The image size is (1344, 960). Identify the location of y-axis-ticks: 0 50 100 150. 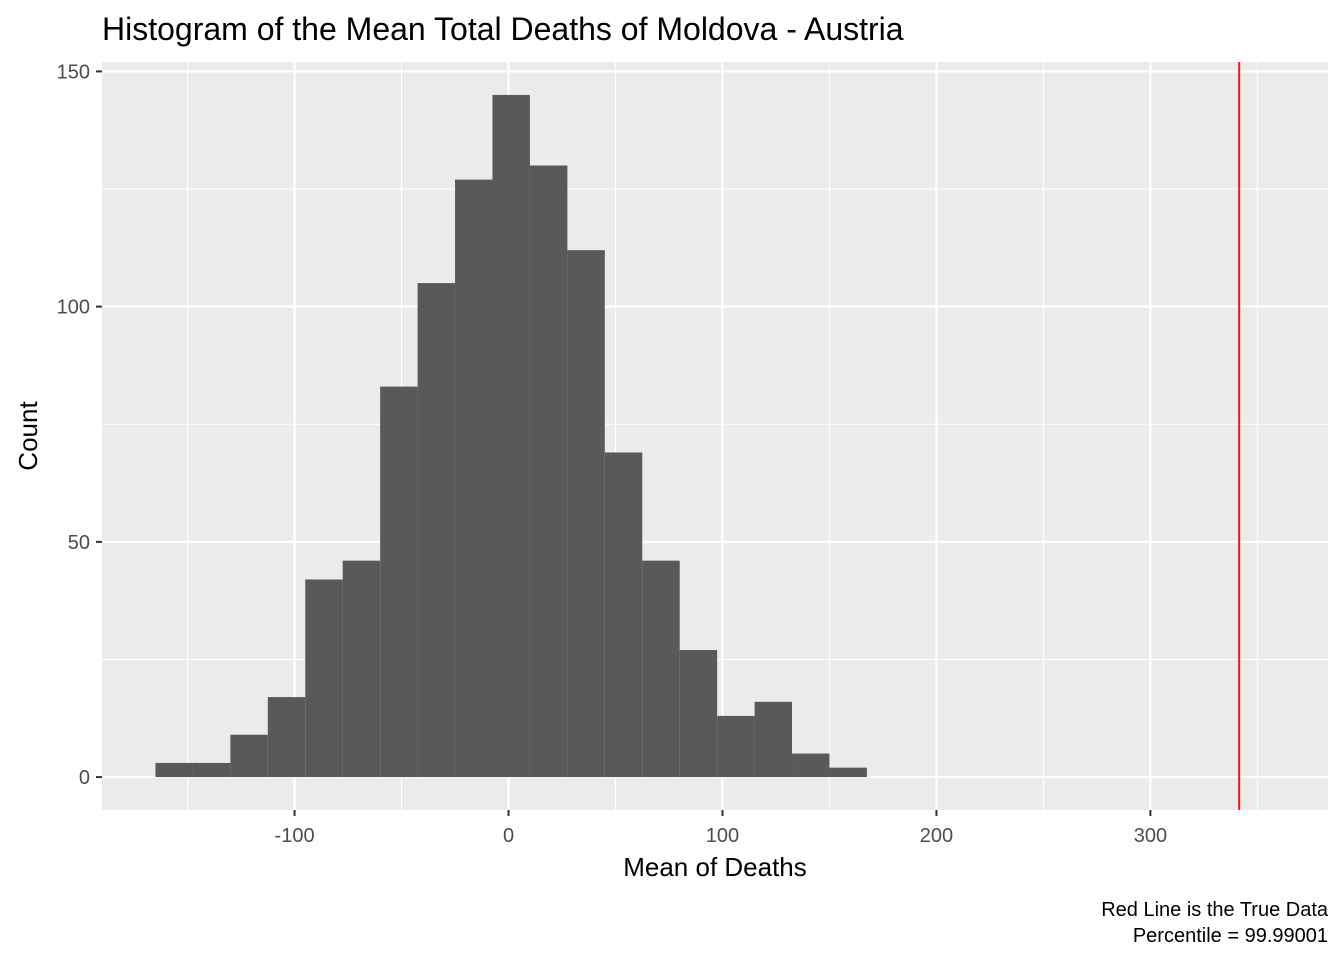
(79, 425).